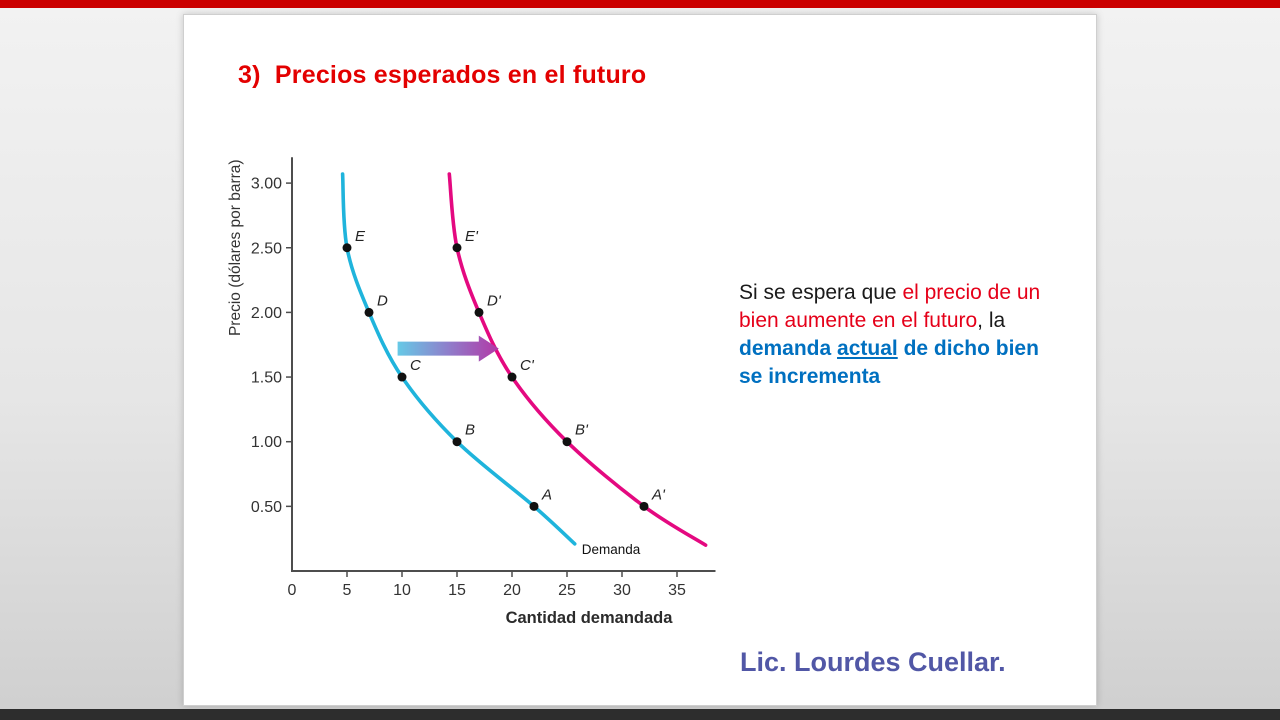 This screenshot has width=1280, height=720. I want to click on note-segment: el precio de un, so click(971, 292).